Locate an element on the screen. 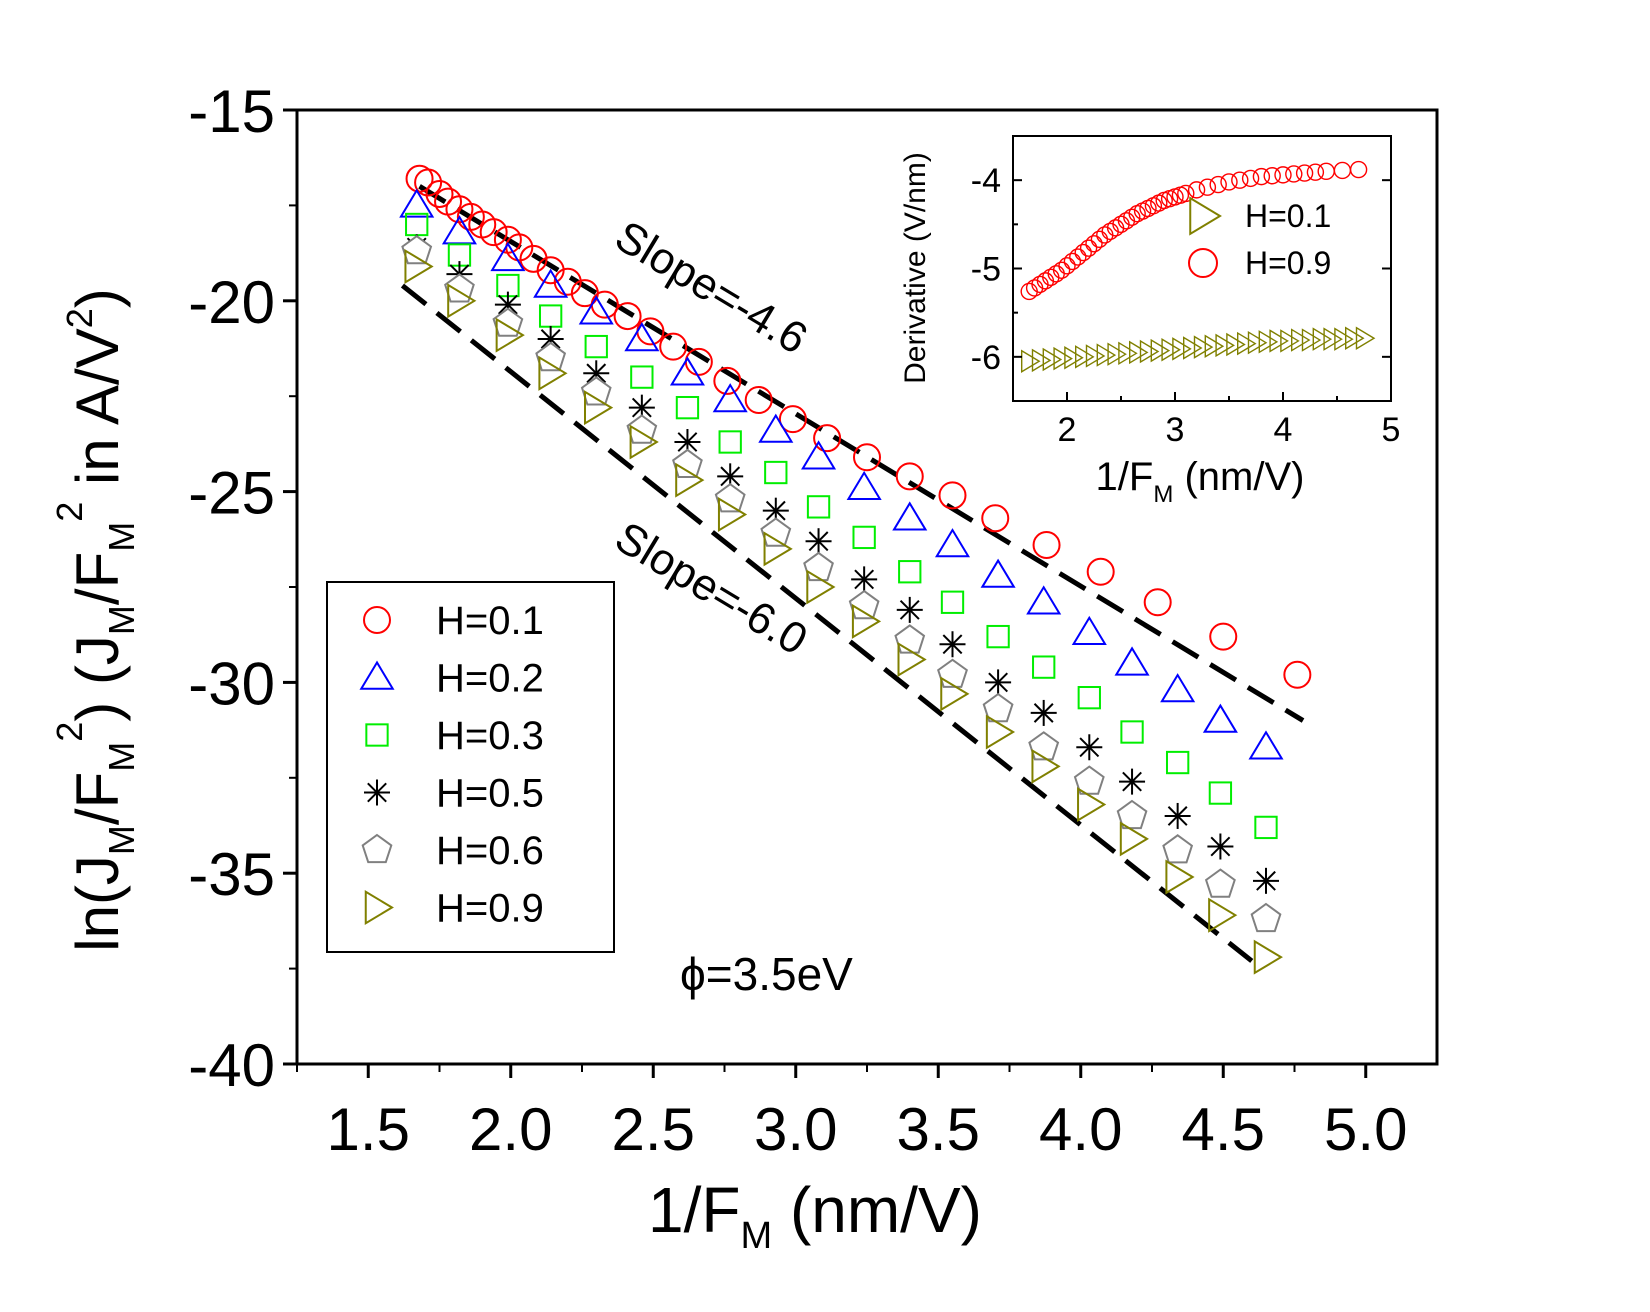 The image size is (1650, 1312). main-legend-box is located at coordinates (470, 767).